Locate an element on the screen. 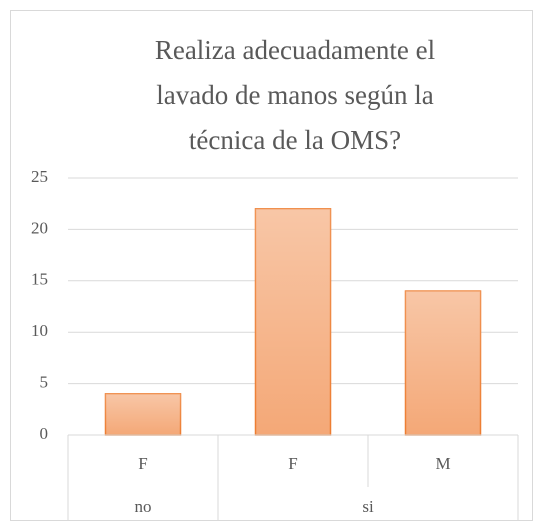 Image resolution: width=543 pixels, height=529 pixels. y-tick-label: 0 is located at coordinates (44, 433).